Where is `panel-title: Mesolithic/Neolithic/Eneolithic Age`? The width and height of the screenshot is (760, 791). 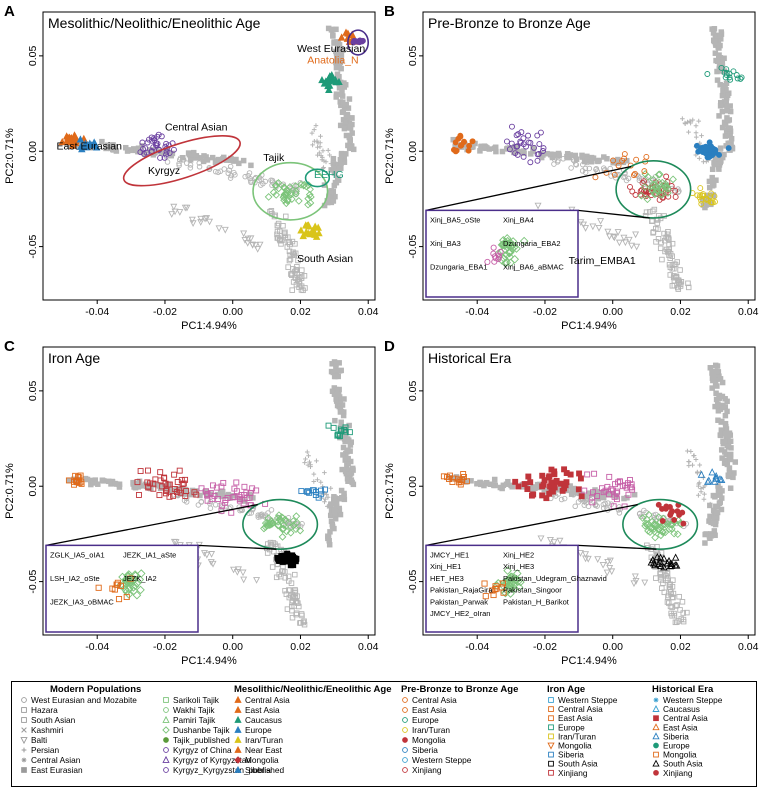 panel-title: Mesolithic/Neolithic/Eneolithic Age is located at coordinates (154, 23).